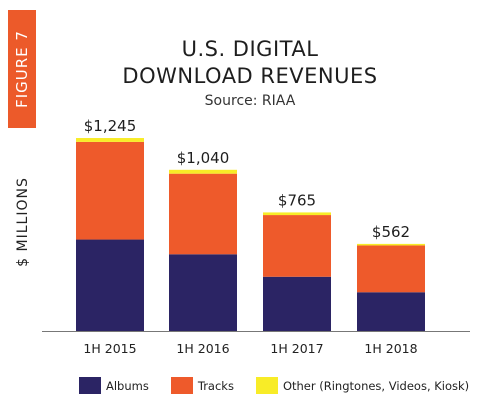  I want to click on x-tick-label-3: 1H 2018, so click(390, 348).